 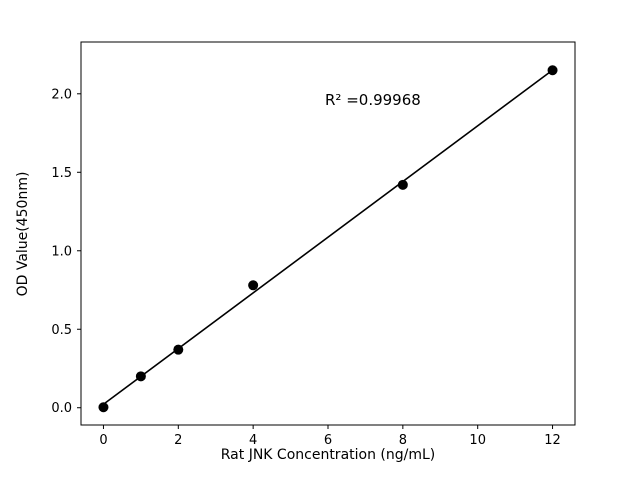 What do you see at coordinates (61, 408) in the screenshot?
I see `y-tick-label: 0.0` at bounding box center [61, 408].